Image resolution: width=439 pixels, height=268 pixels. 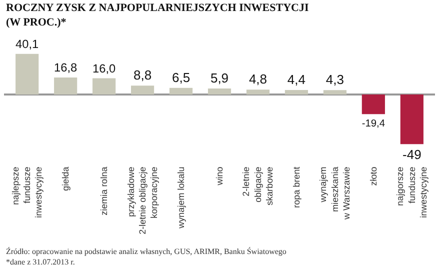 What do you see at coordinates (412, 154) in the screenshot?
I see `data-label: -49` at bounding box center [412, 154].